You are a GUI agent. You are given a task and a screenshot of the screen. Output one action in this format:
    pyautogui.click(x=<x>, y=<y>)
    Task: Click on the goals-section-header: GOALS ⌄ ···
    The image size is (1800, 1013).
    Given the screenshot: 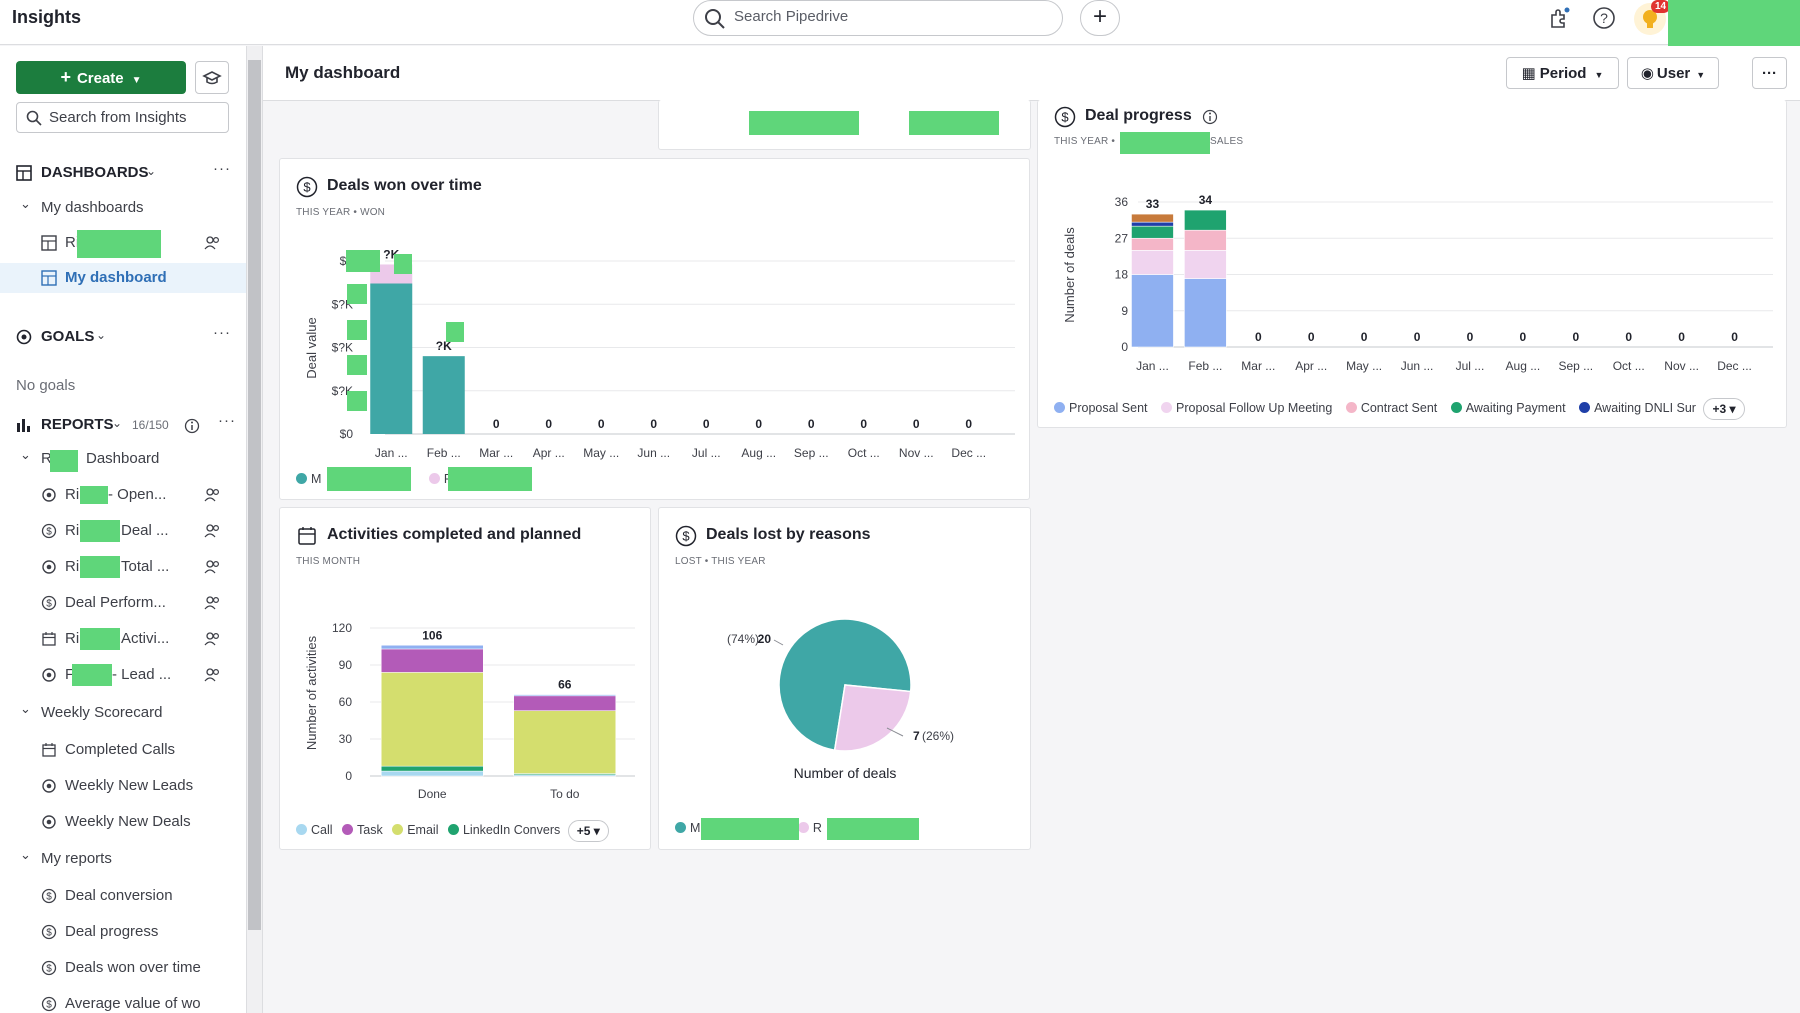 What is the action you would take?
    pyautogui.click(x=123, y=337)
    